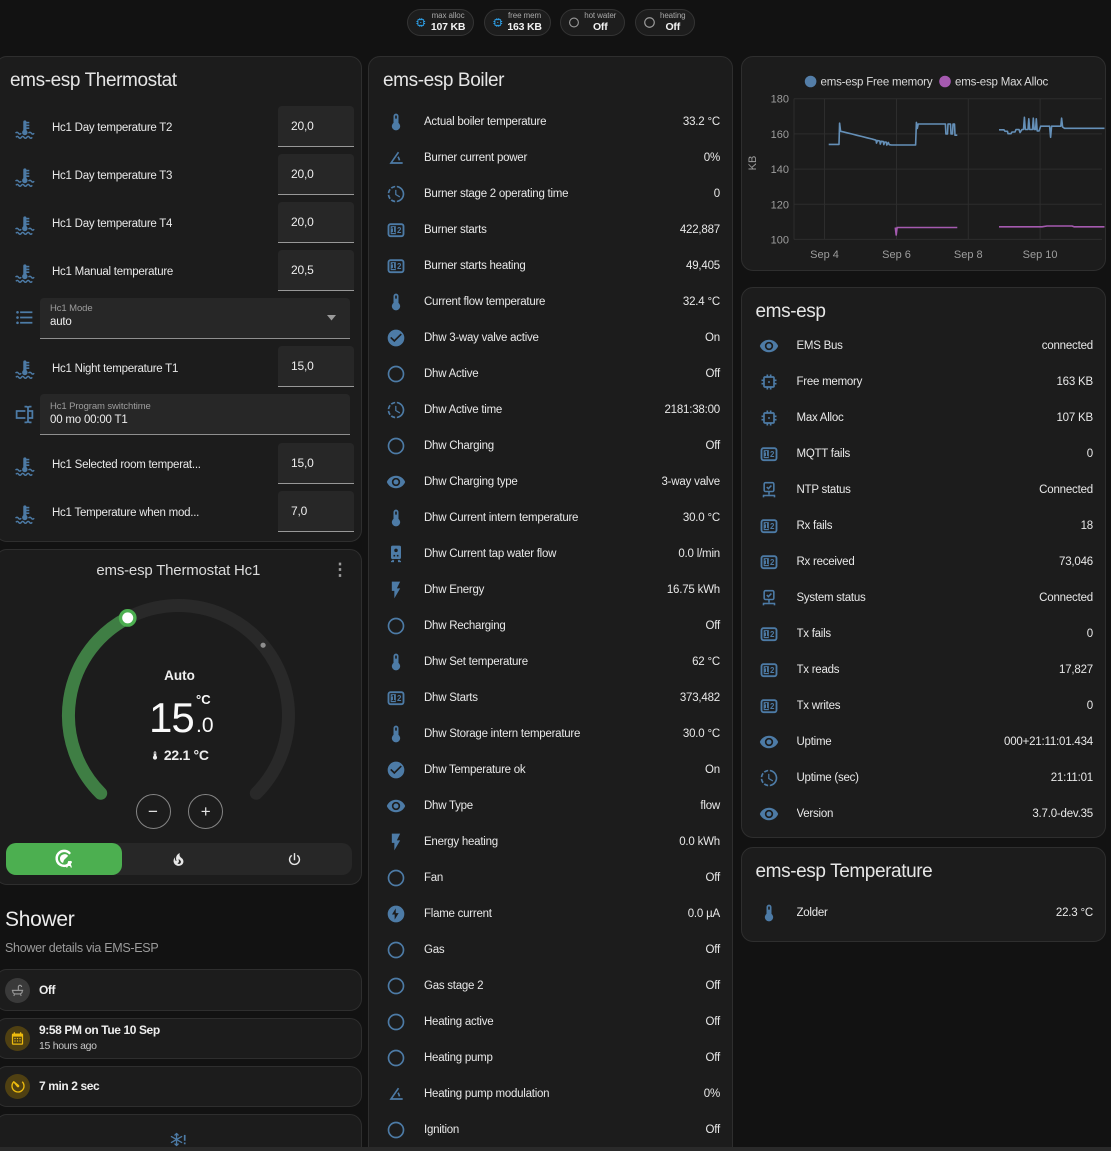 The image size is (1111, 1151). What do you see at coordinates (824, 255) in the screenshot?
I see `svg-text: Sep 4` at bounding box center [824, 255].